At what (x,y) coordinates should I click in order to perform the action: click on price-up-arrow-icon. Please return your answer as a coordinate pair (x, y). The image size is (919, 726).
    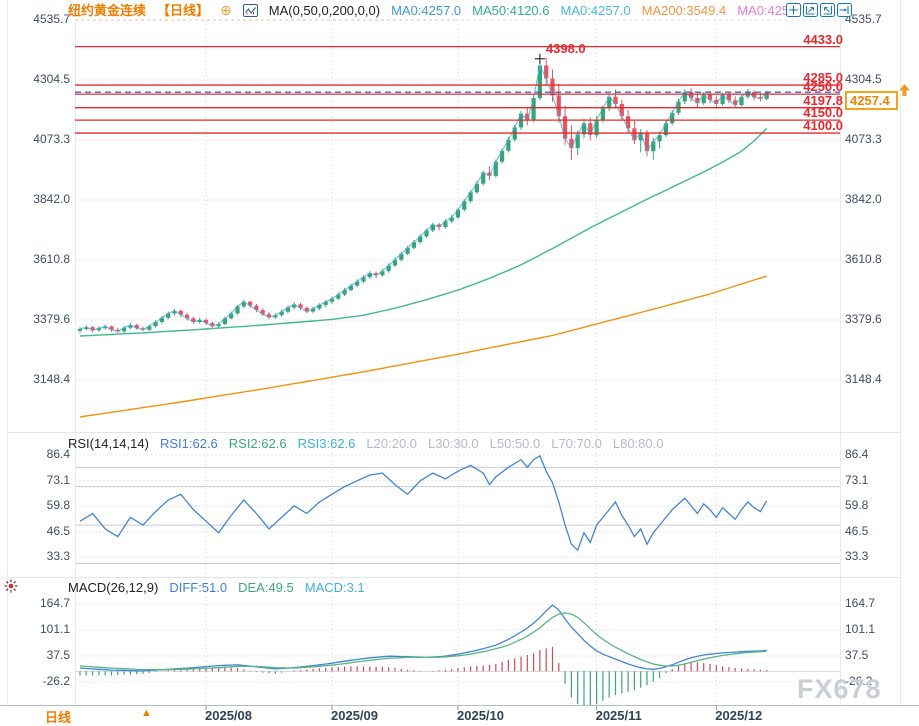
    Looking at the image, I should click on (904, 90).